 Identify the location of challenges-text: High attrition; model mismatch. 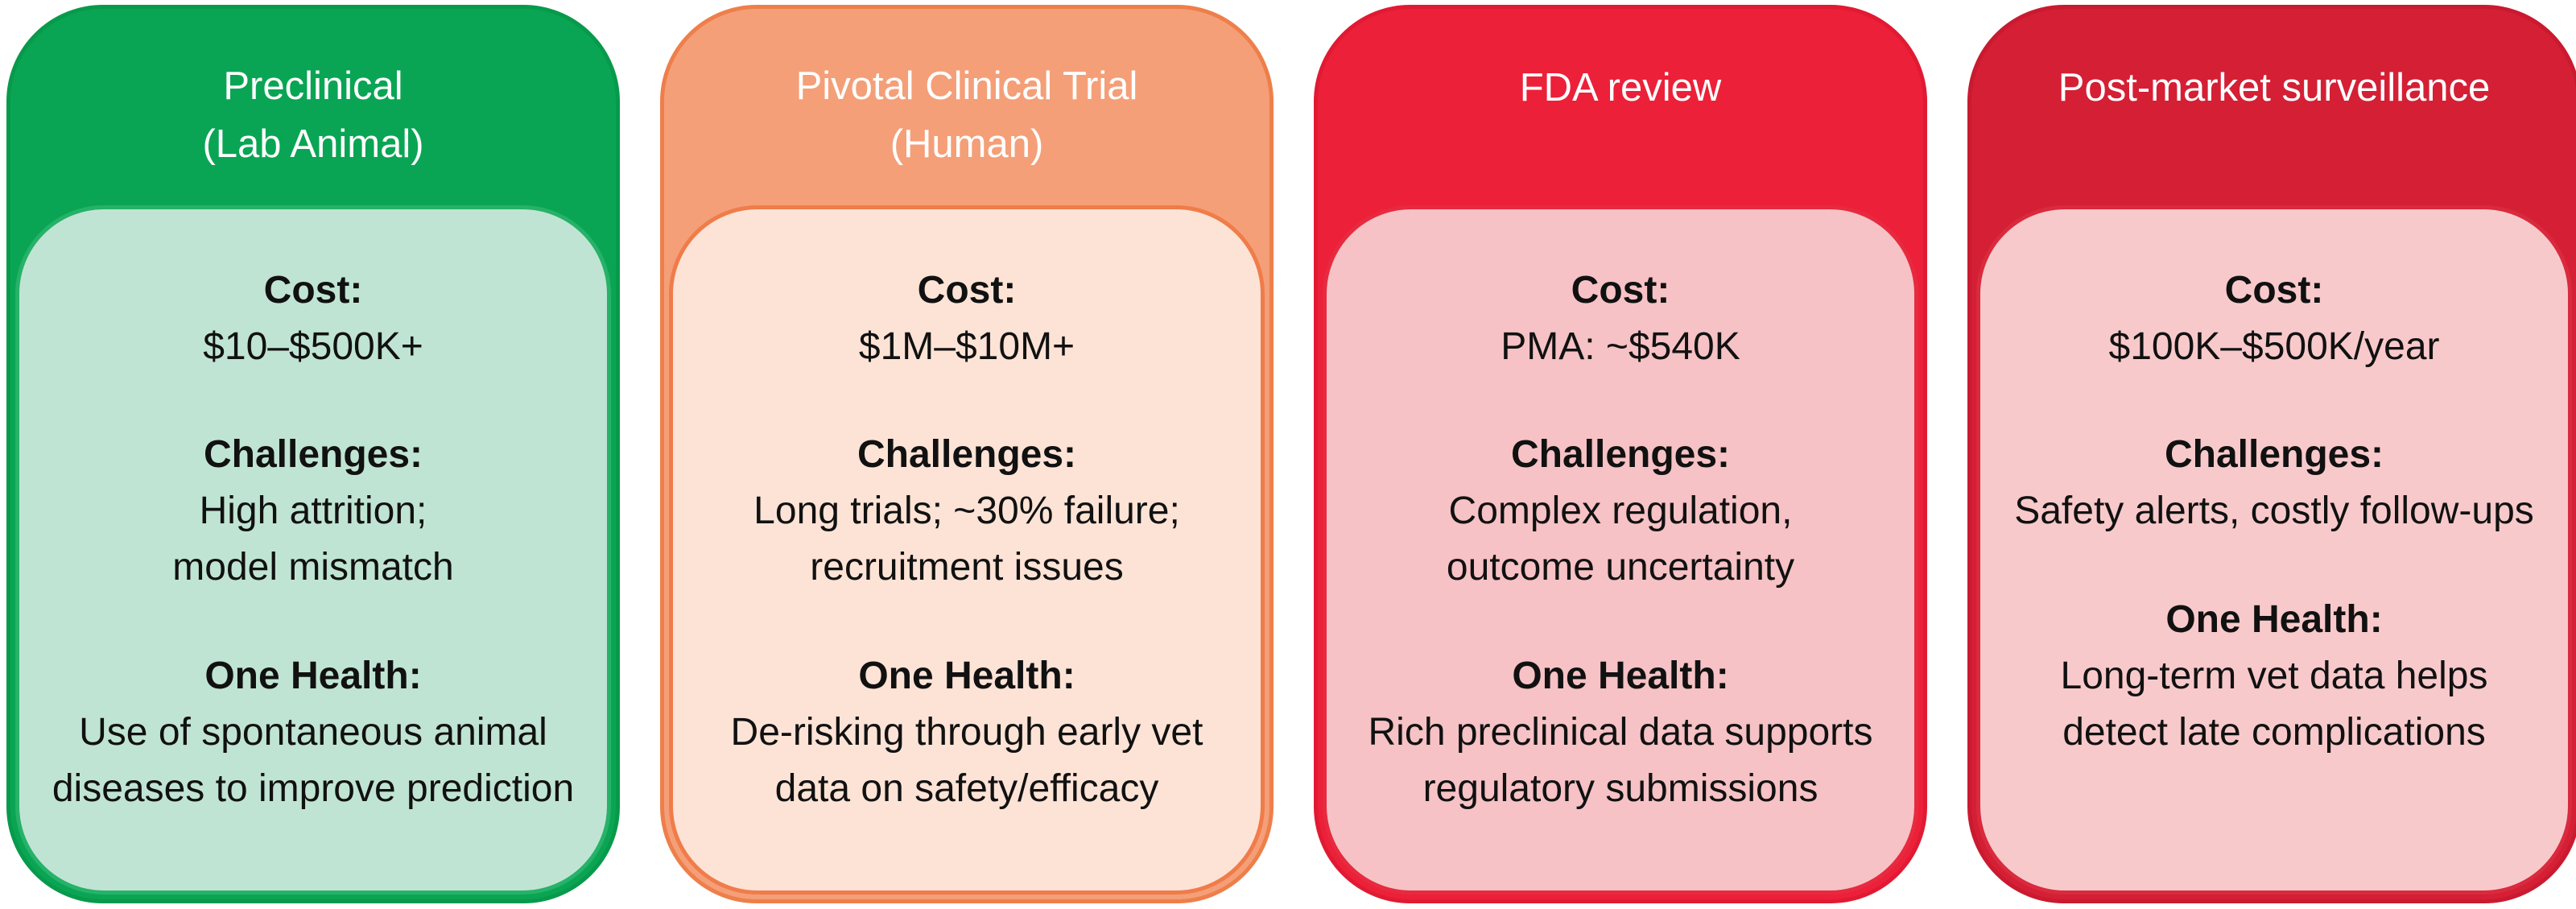
(313, 539).